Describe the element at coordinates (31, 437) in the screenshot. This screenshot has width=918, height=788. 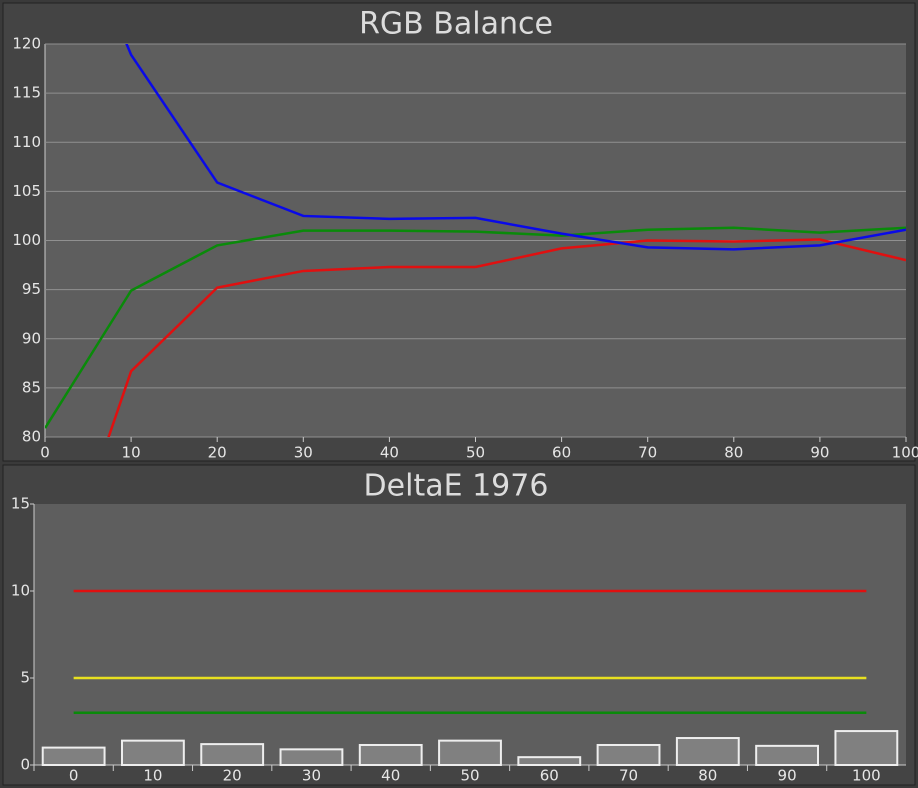
I see `y-tick-label: 80` at that location.